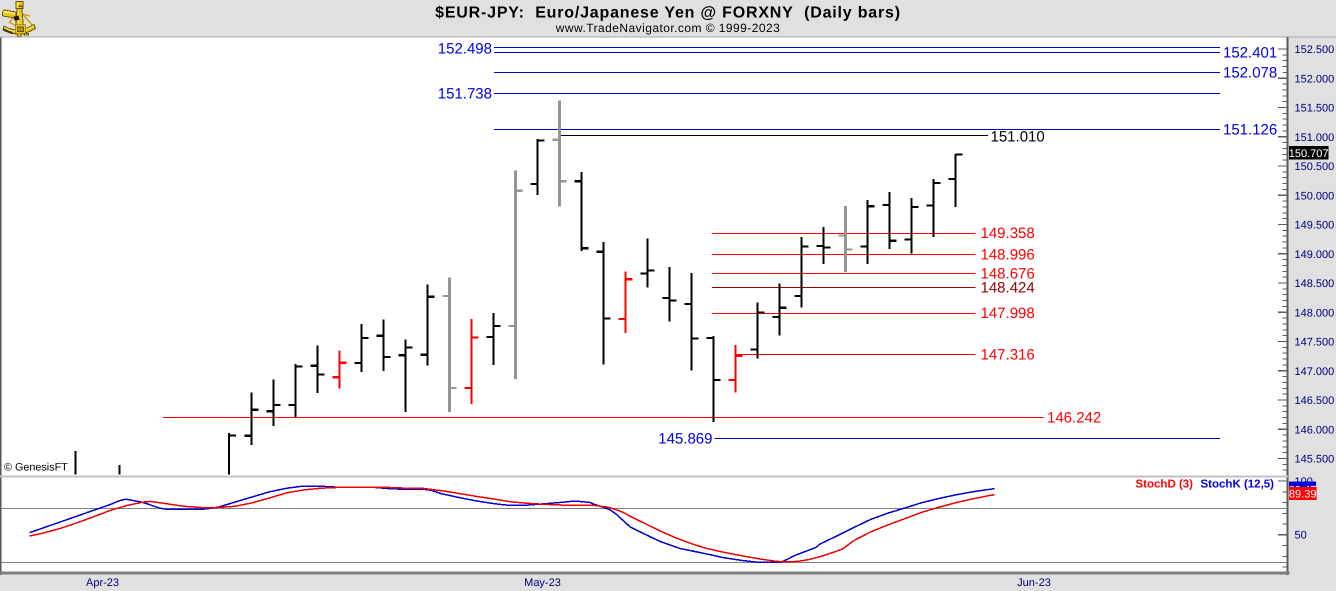 This screenshot has width=1336, height=591. I want to click on svg-text: 145.500, so click(1315, 460).